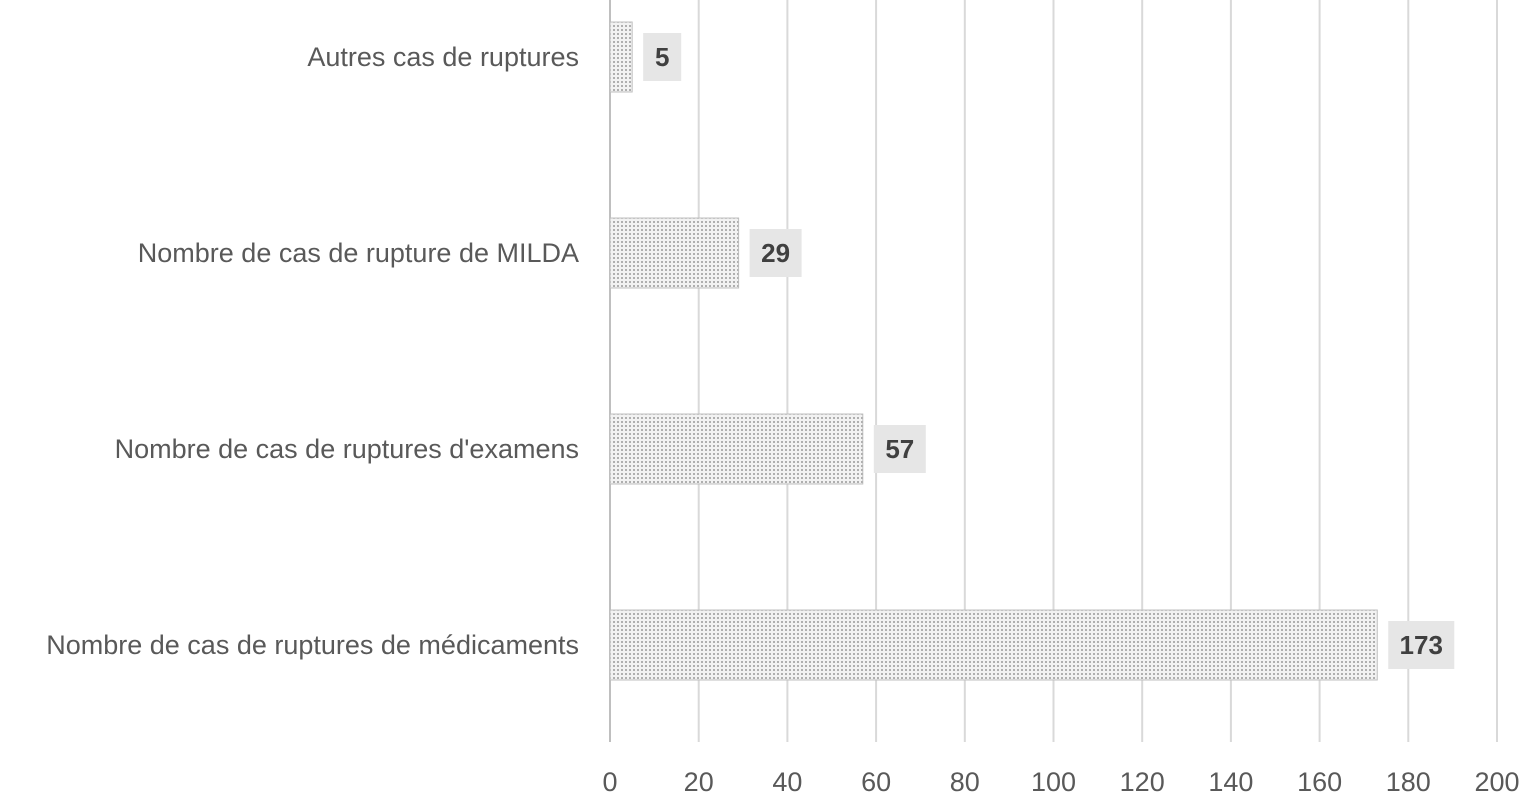 This screenshot has height=810, width=1536. What do you see at coordinates (699, 782) in the screenshot?
I see `x-tick-label: 20` at bounding box center [699, 782].